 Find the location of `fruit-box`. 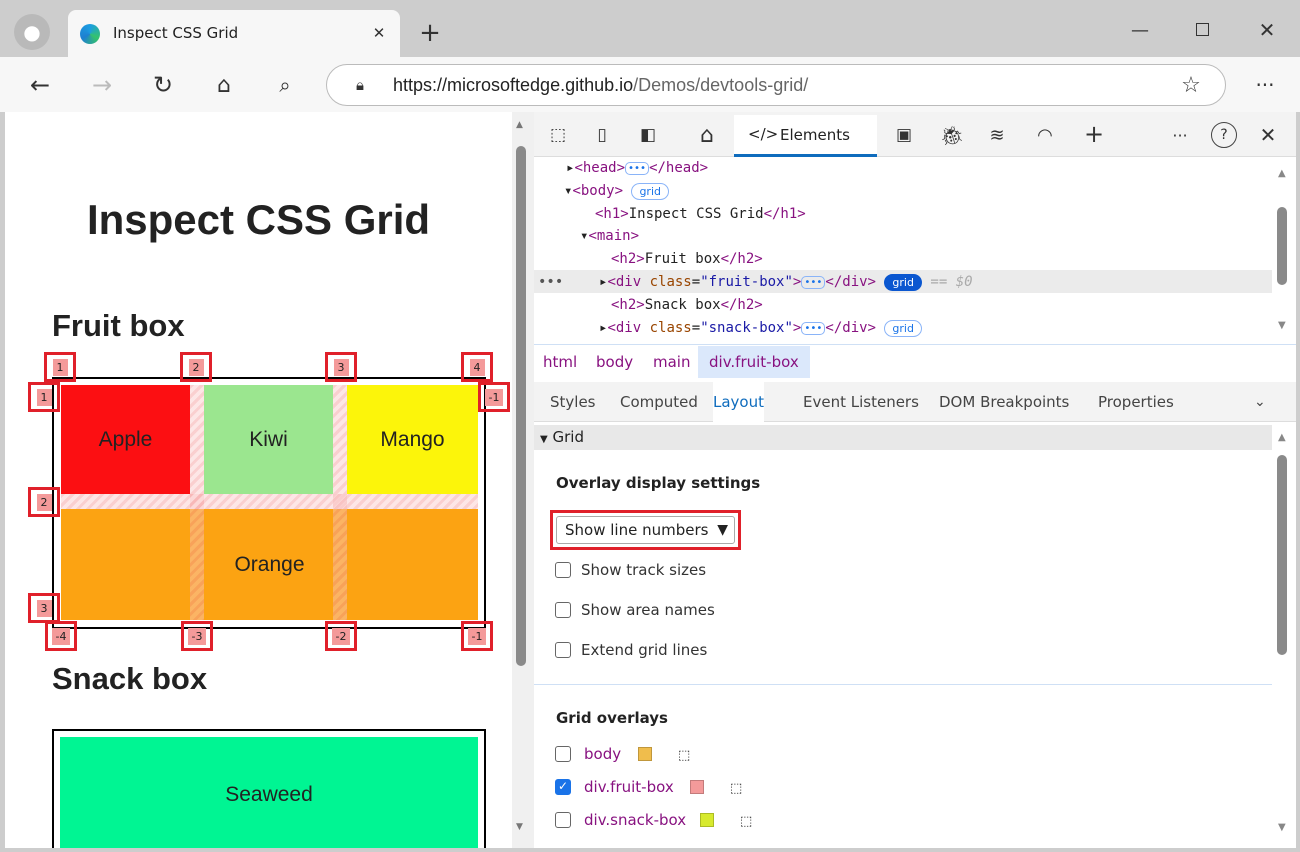

fruit-box is located at coordinates (269, 503).